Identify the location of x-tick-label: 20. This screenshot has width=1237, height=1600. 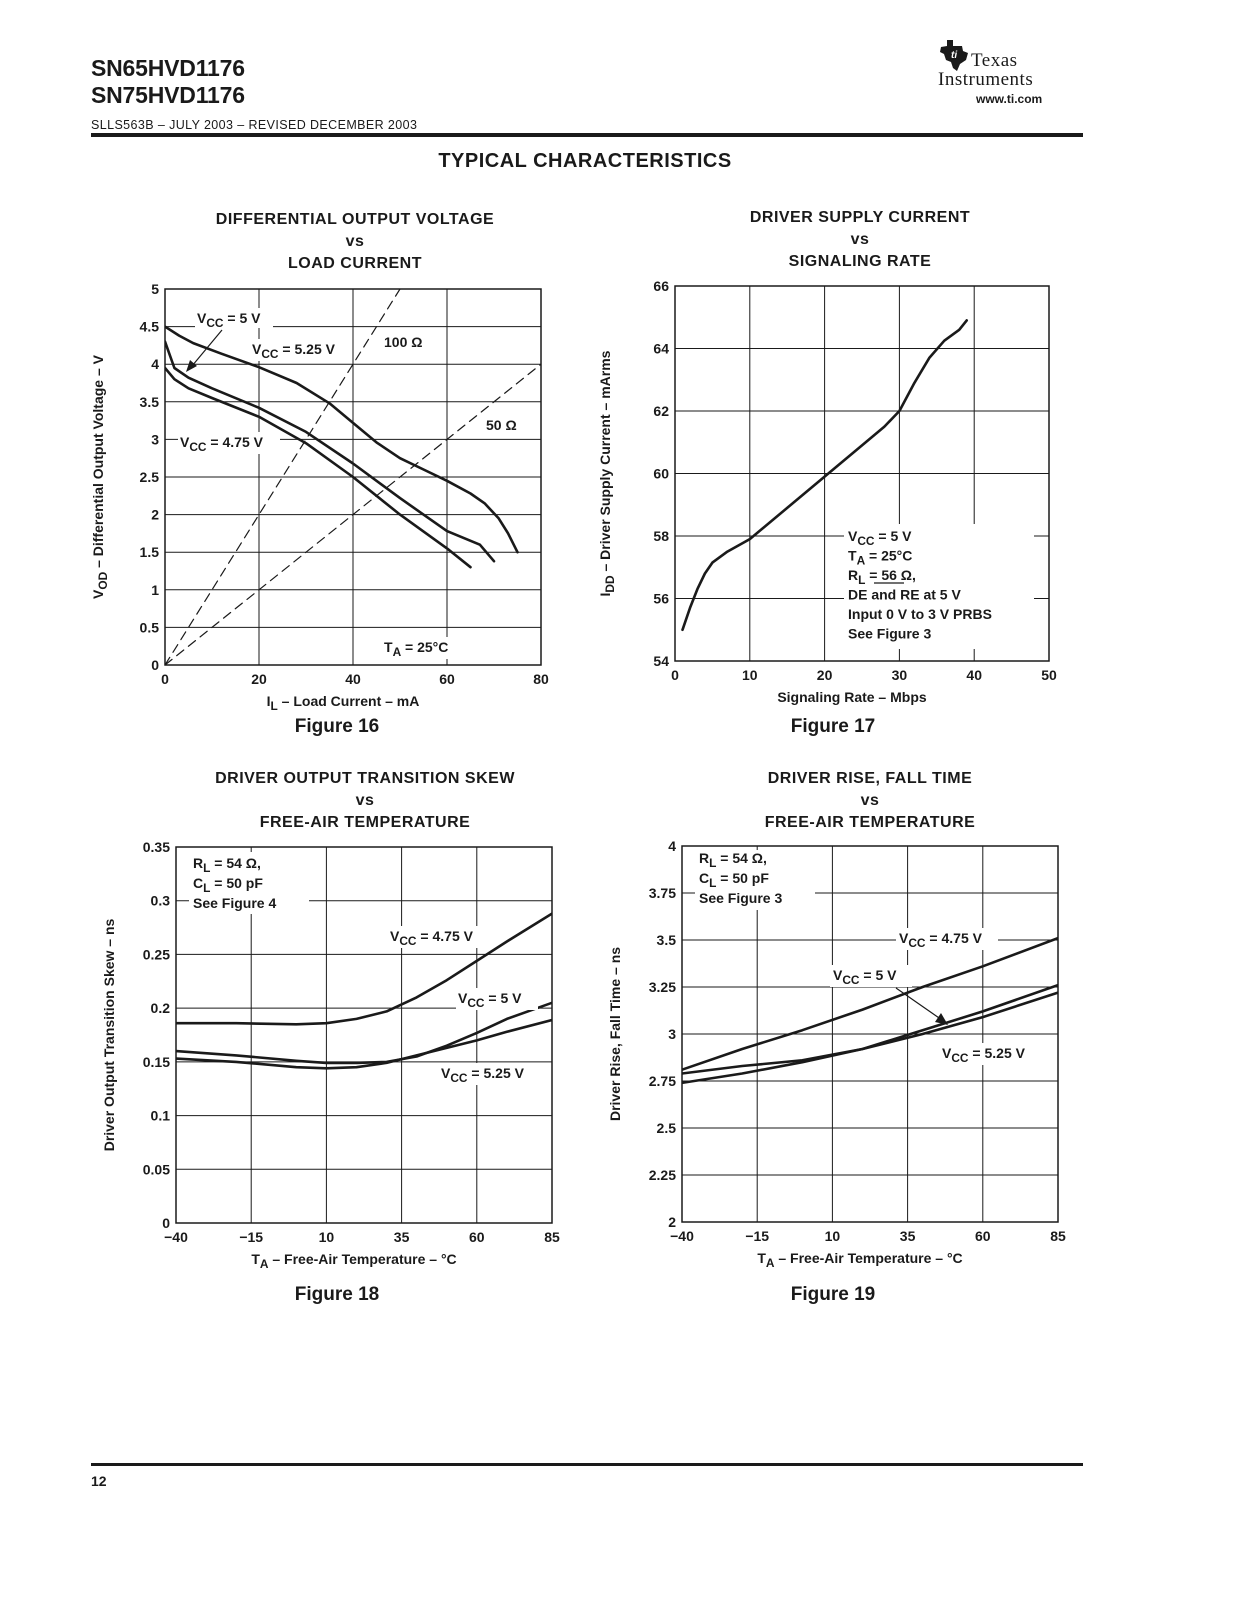
(259, 679).